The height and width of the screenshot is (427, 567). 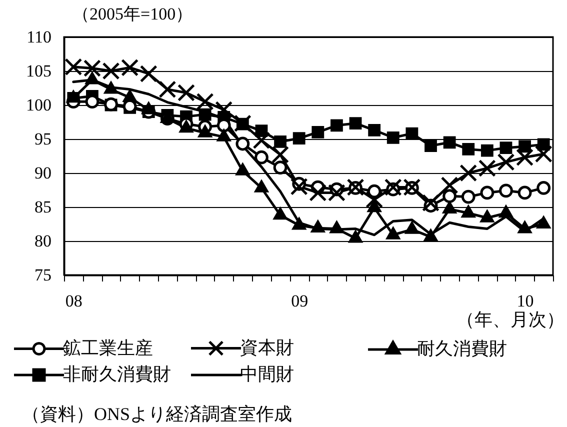 I want to click on y-tick-label: 75, so click(x=43, y=275).